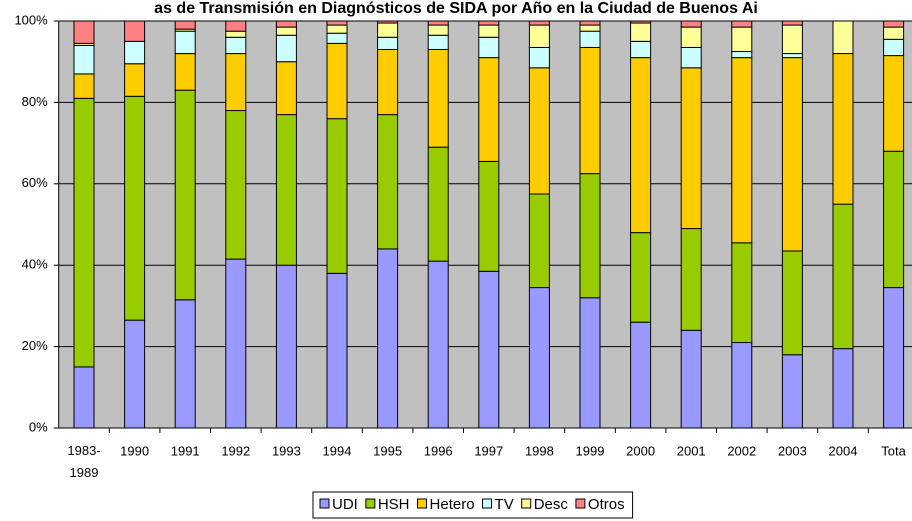 The image size is (912, 521). I want to click on x-tick-label: 1997, so click(488, 450).